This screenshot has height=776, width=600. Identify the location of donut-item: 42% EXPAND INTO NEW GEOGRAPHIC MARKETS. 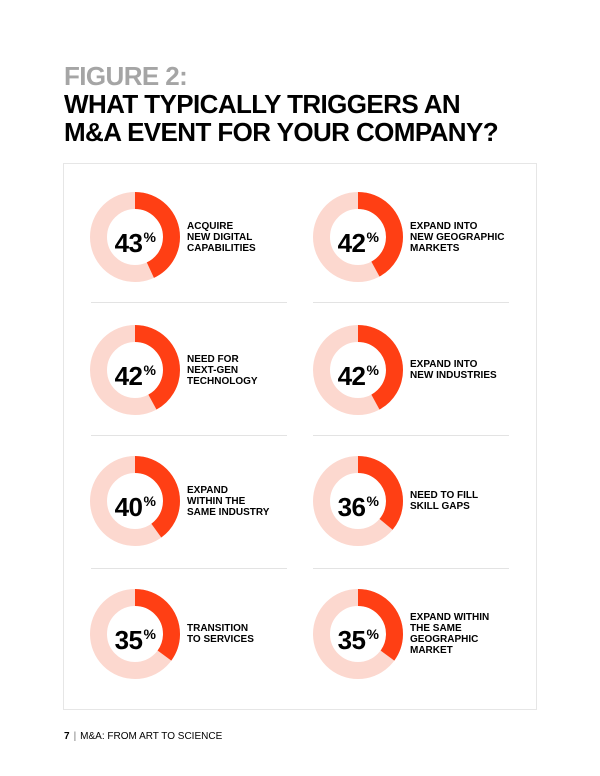
(408, 242).